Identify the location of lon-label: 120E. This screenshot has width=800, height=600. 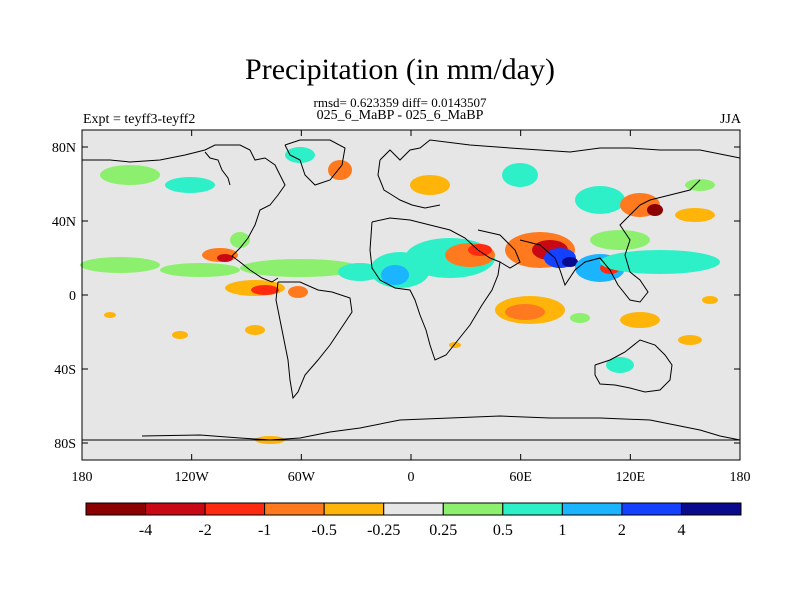
(631, 477).